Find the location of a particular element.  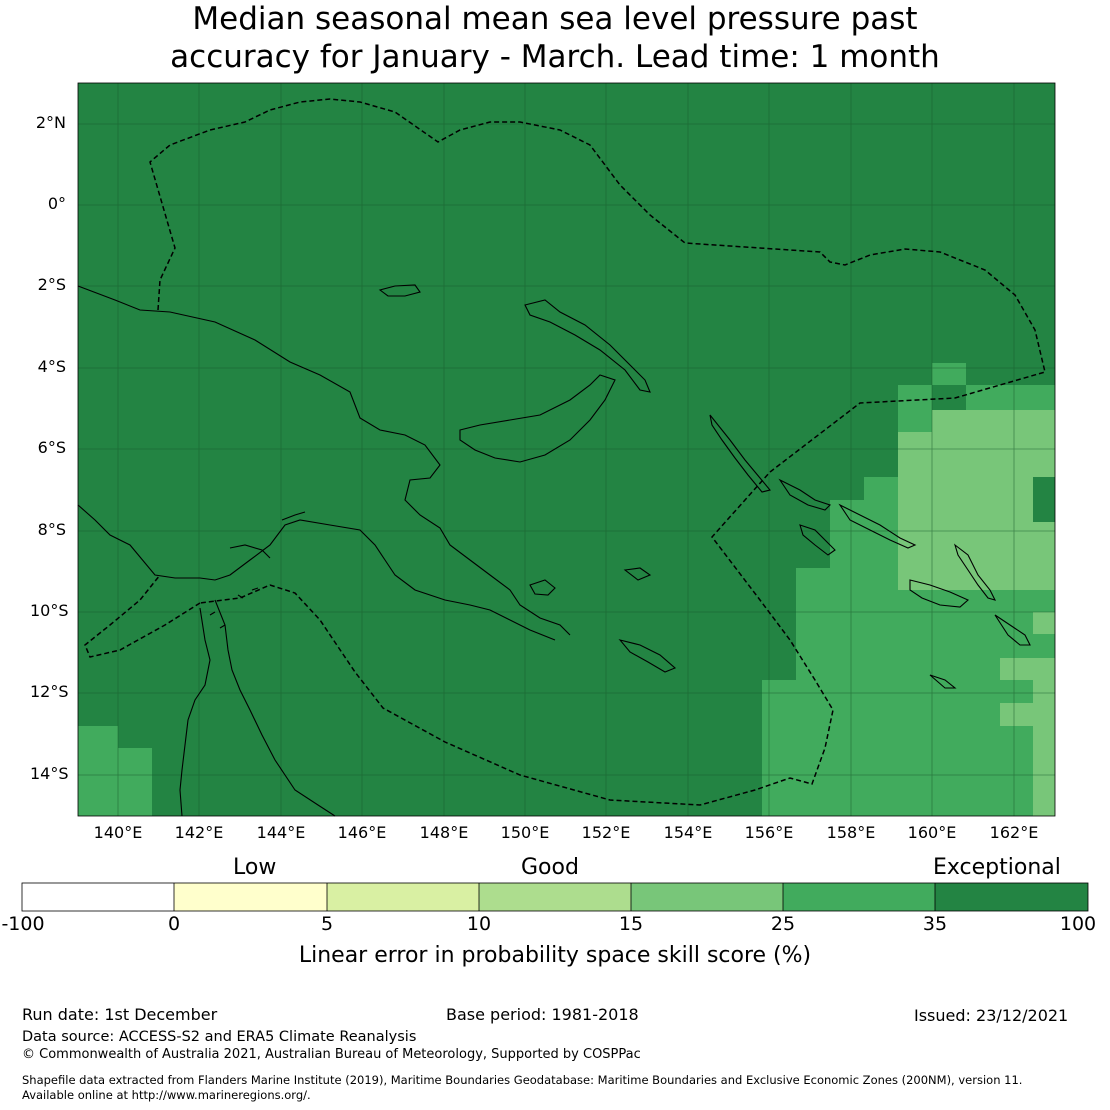

cape-york-peninsula is located at coordinates (195, 712).